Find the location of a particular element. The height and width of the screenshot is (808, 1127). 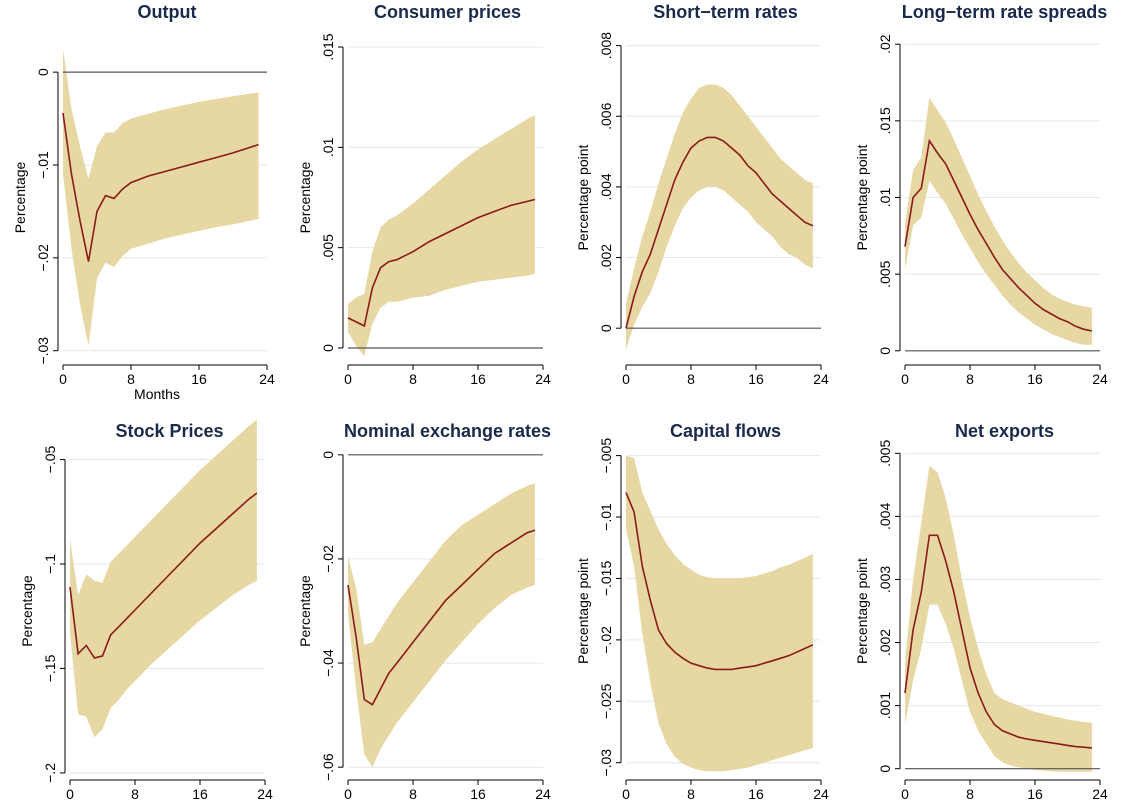

panel-title: Nominal exchange rates is located at coordinates (447, 431).